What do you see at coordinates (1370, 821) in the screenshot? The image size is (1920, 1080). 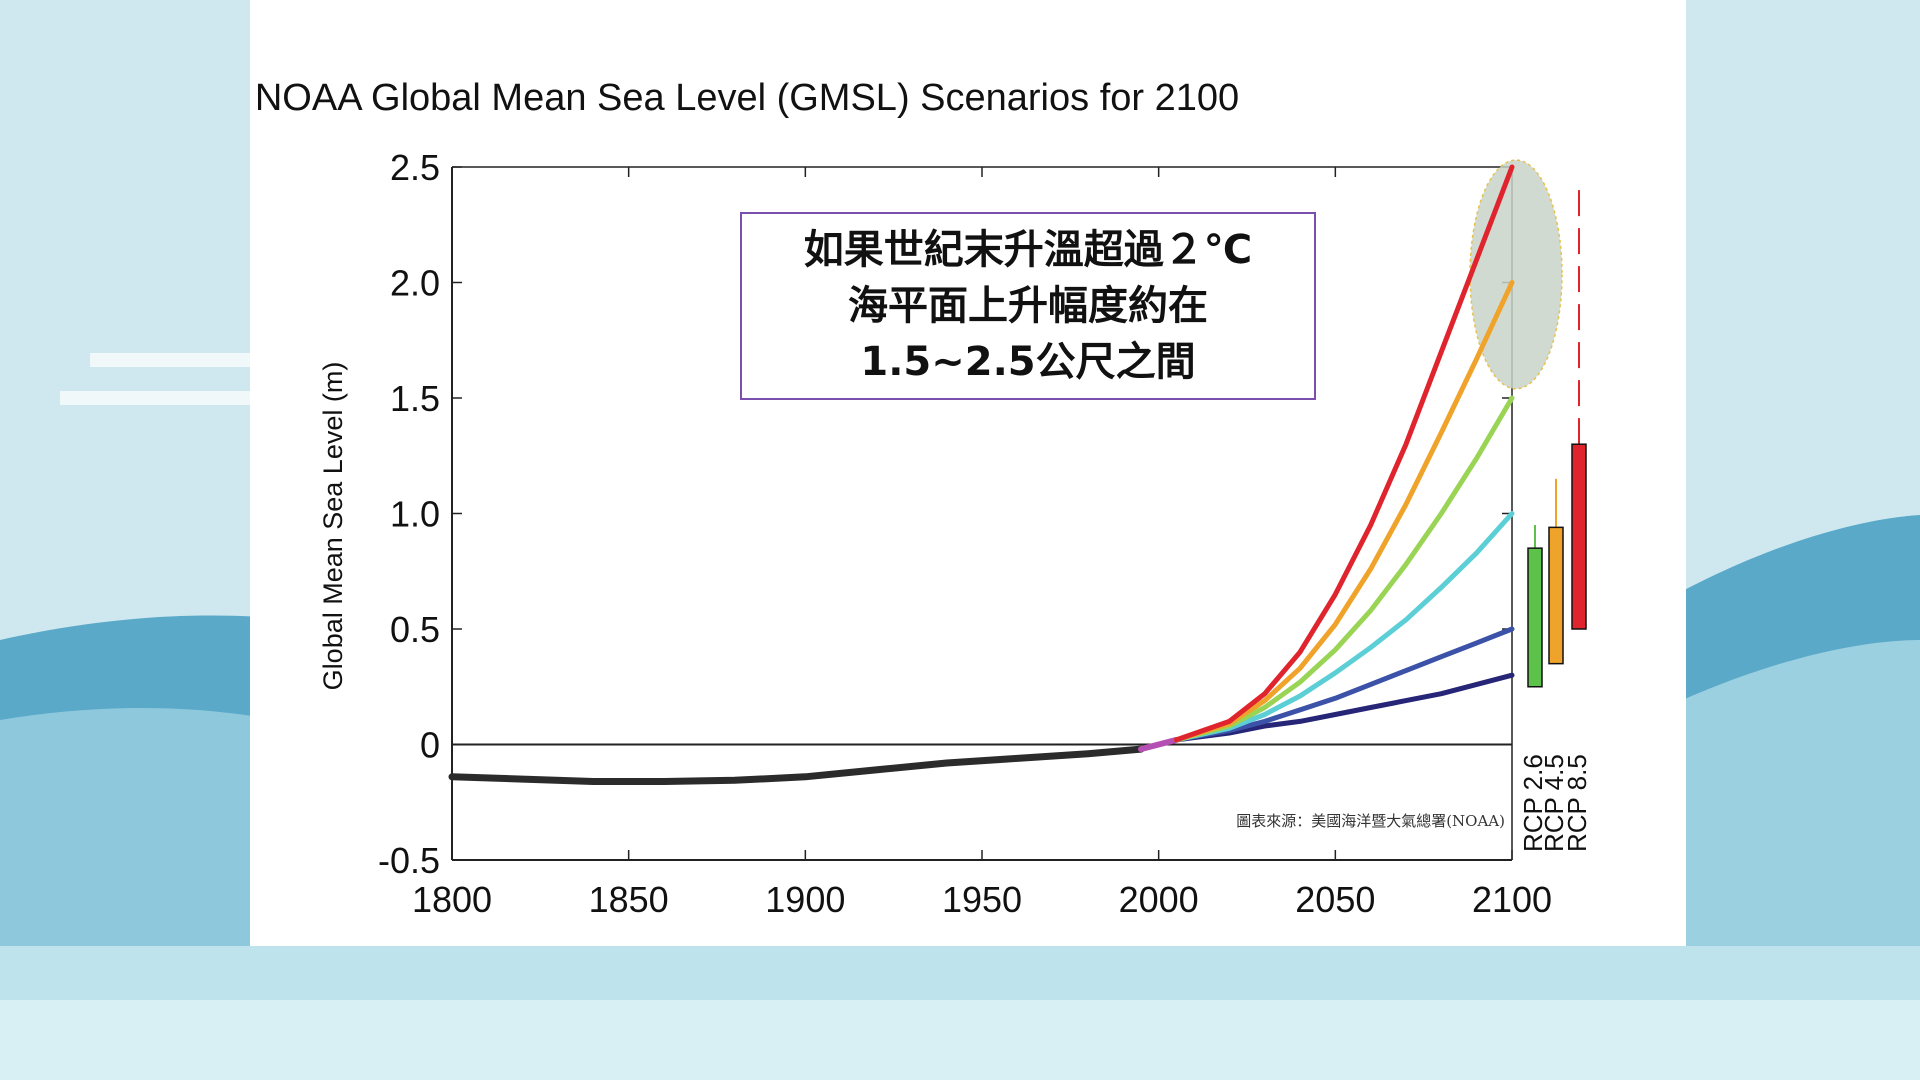 I see `source-note: 圖表來源：美國海洋暨大氣總署(NOAA)` at bounding box center [1370, 821].